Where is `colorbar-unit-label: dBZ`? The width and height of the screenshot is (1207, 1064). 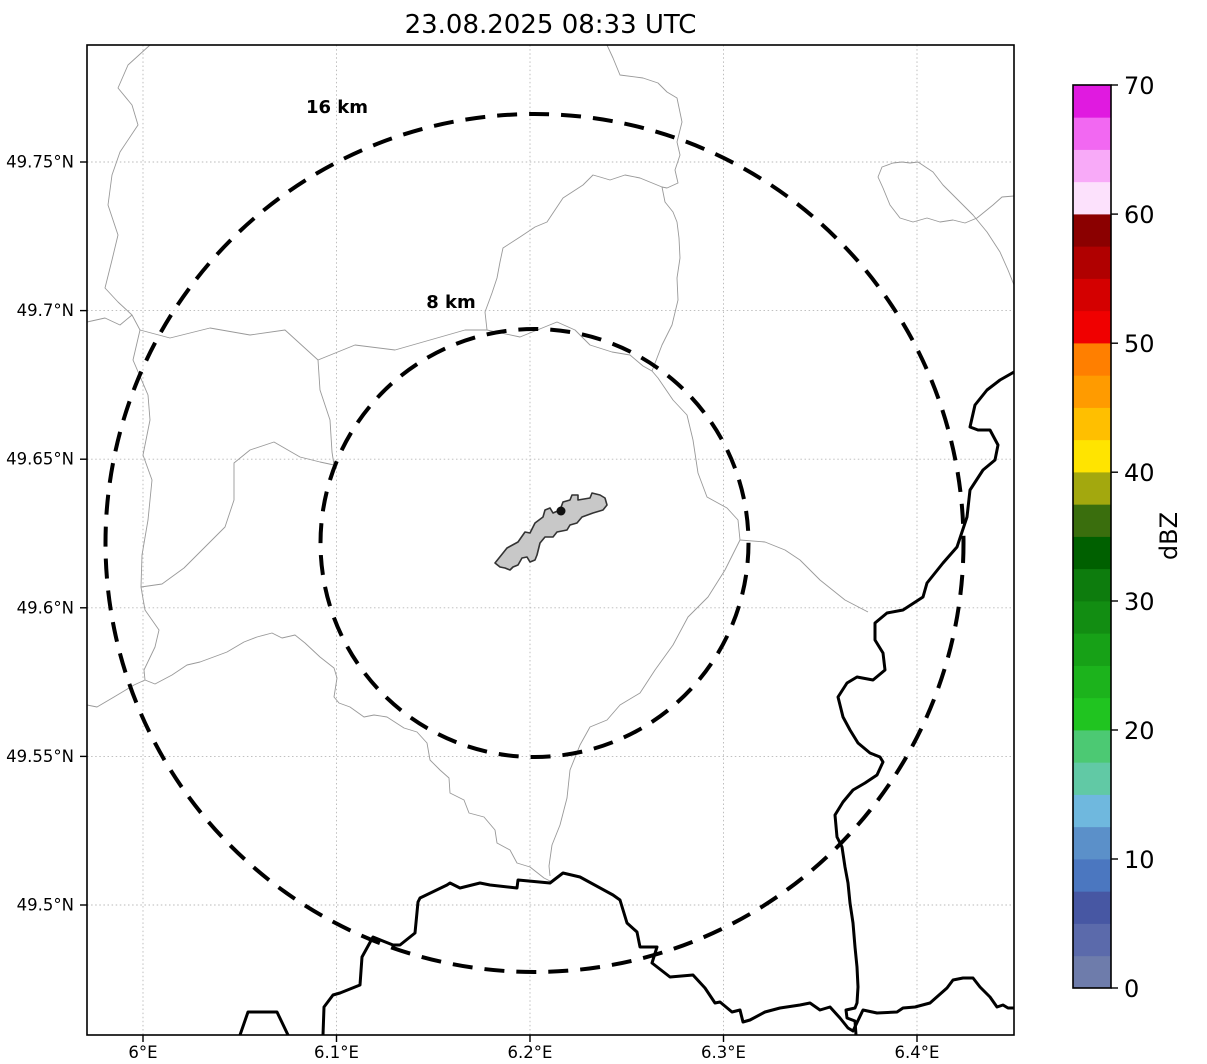
colorbar-unit-label: dBZ is located at coordinates (1169, 536).